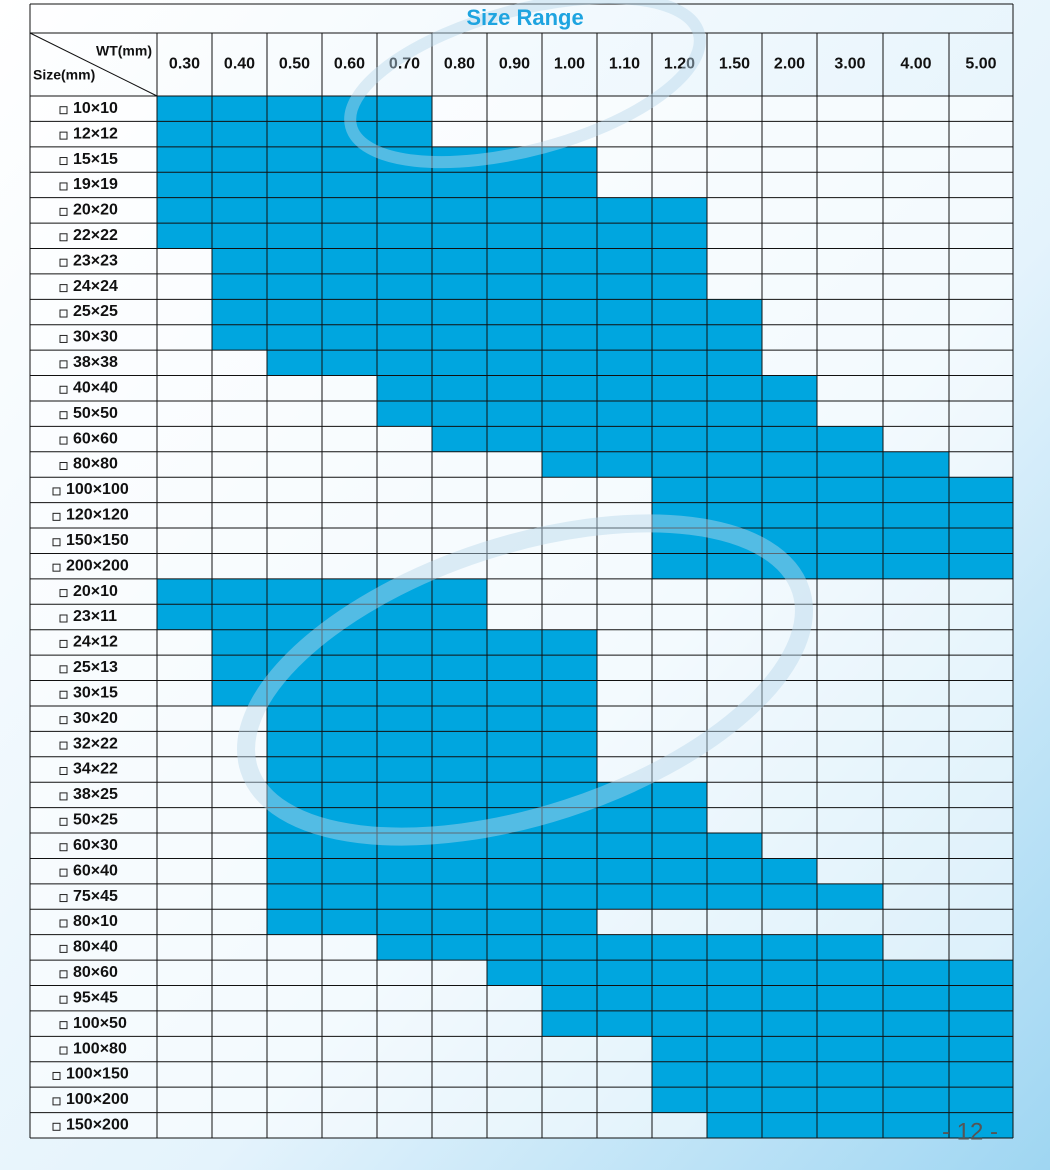  Describe the element at coordinates (95, 845) in the screenshot. I see `row-label: 60×30` at that location.